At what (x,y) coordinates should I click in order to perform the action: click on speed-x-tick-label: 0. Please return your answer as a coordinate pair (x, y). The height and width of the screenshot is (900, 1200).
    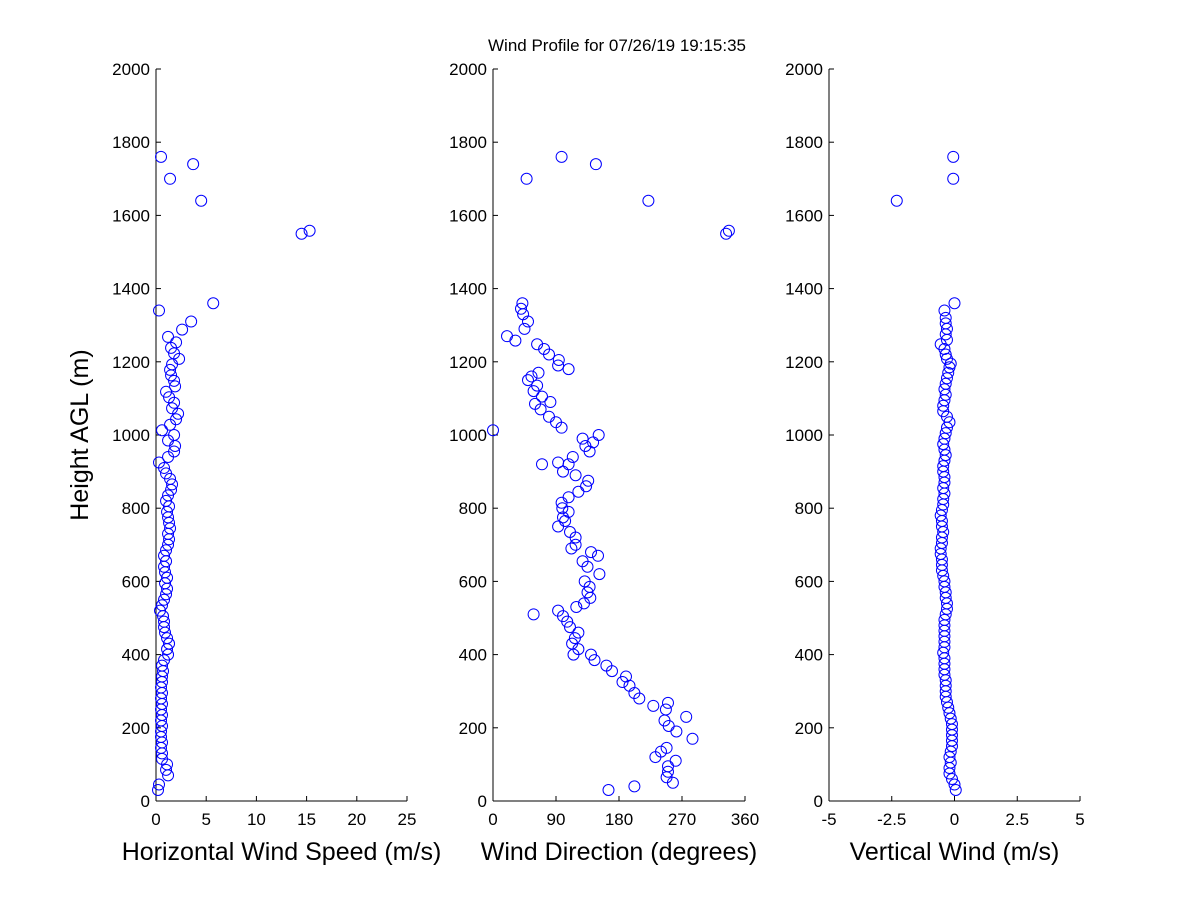
    Looking at the image, I should click on (155, 819).